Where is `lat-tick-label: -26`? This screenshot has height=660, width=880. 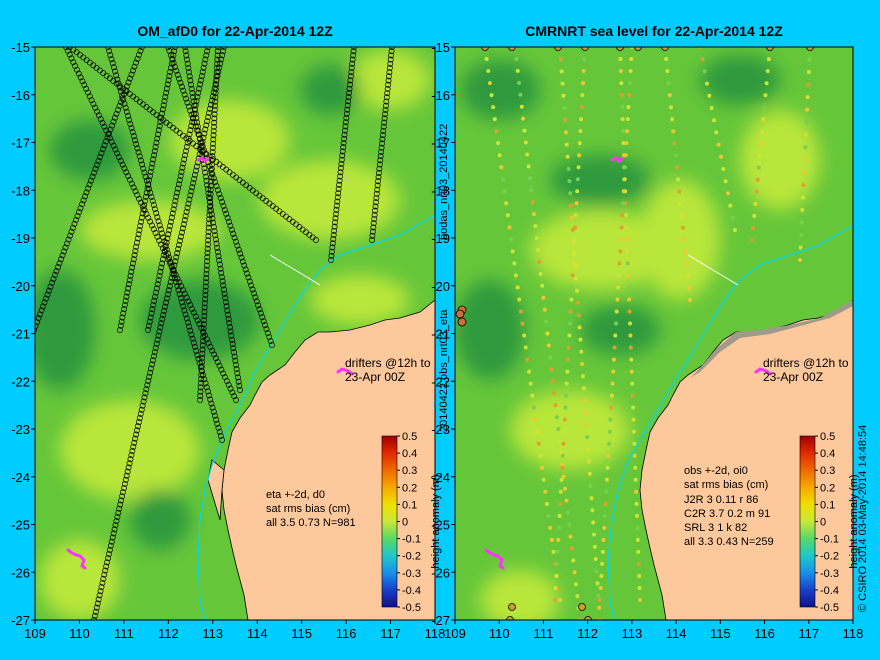
lat-tick-label: -26 is located at coordinates (20, 572).